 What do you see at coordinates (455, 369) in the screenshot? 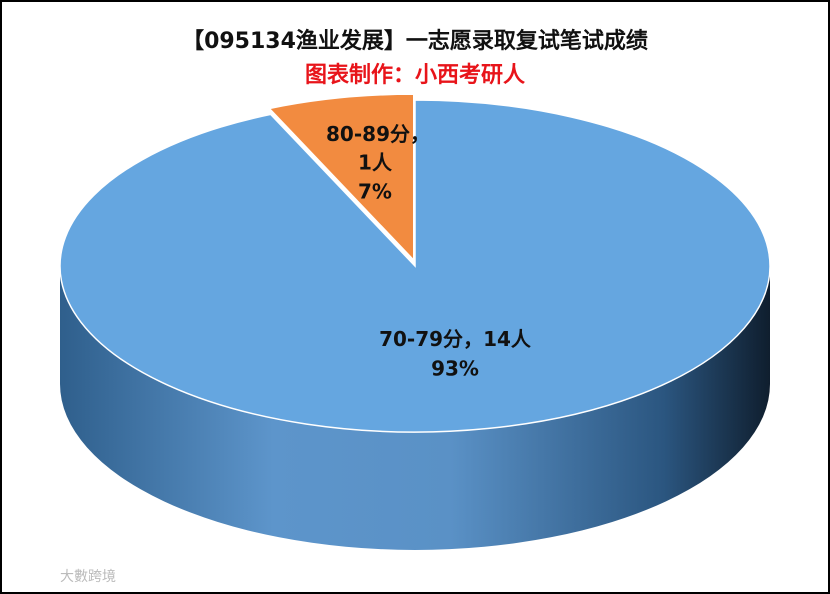
I see `percent-label: 93%` at bounding box center [455, 369].